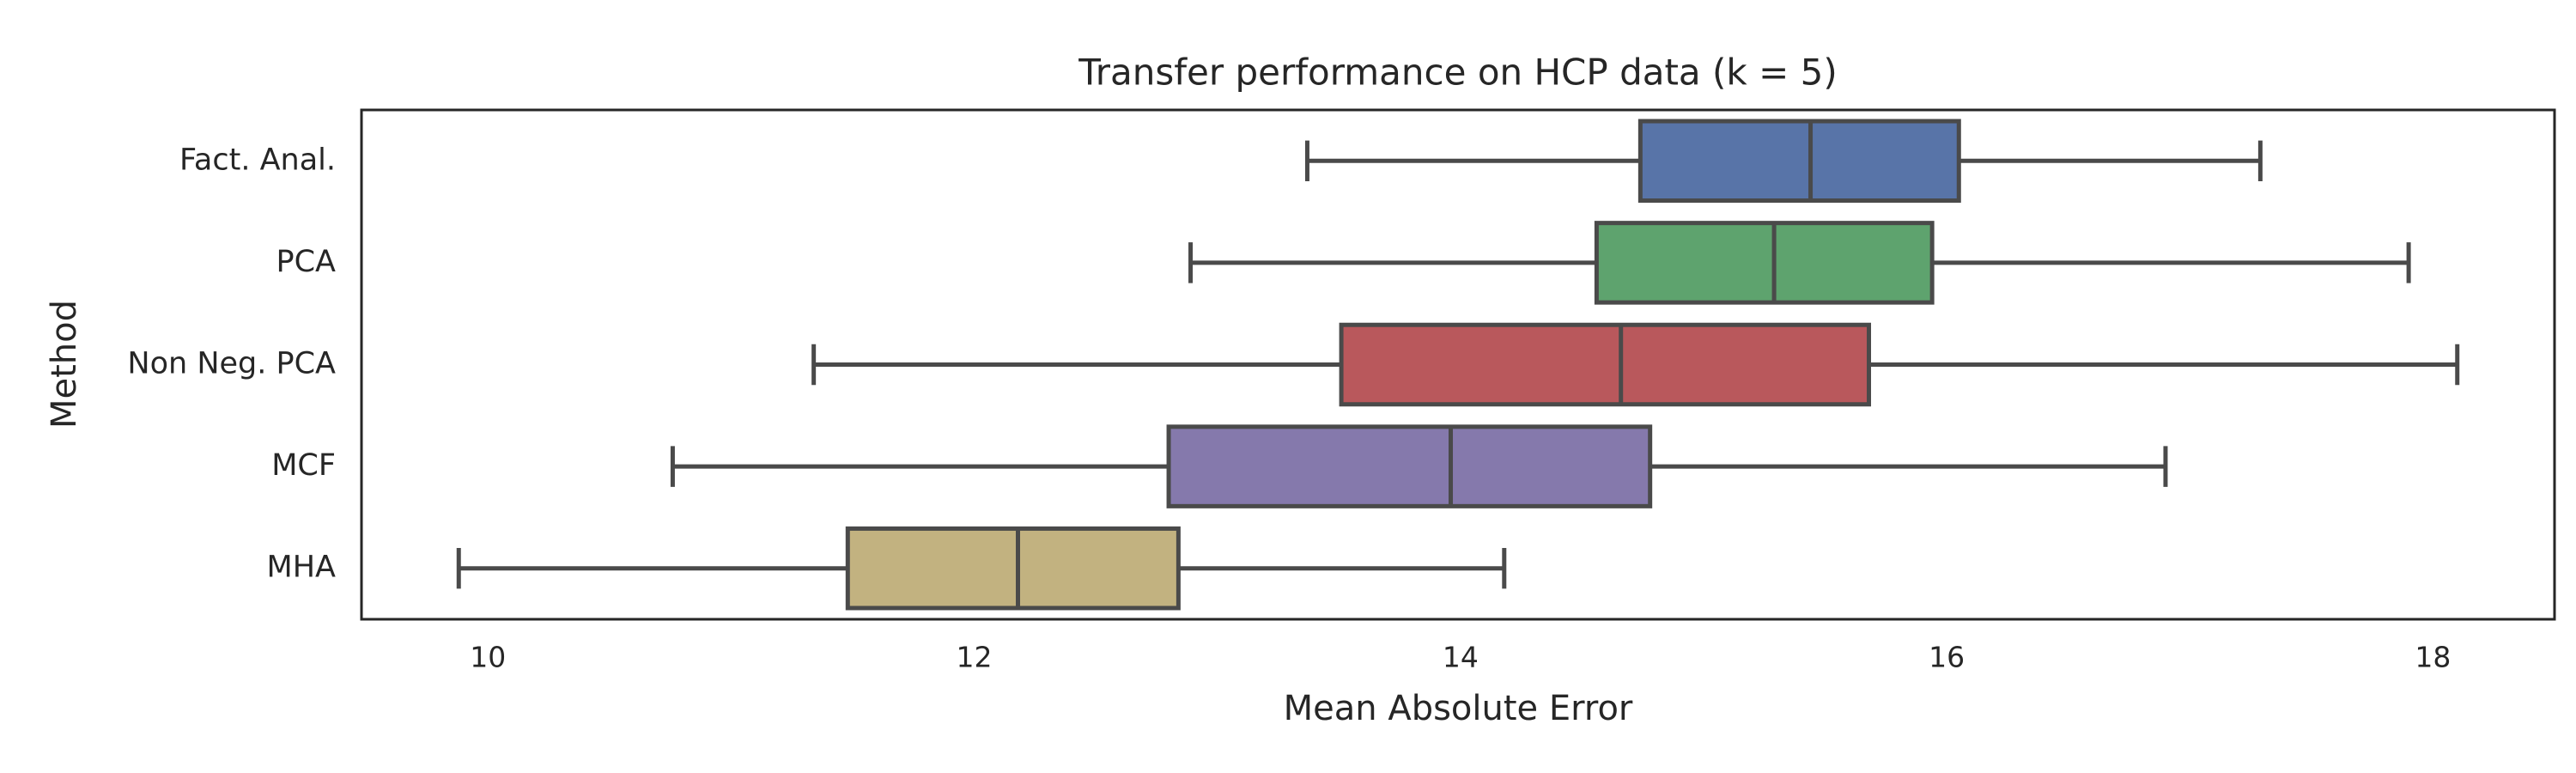 This screenshot has width=2576, height=773. I want to click on x-tick-label: 12, so click(975, 657).